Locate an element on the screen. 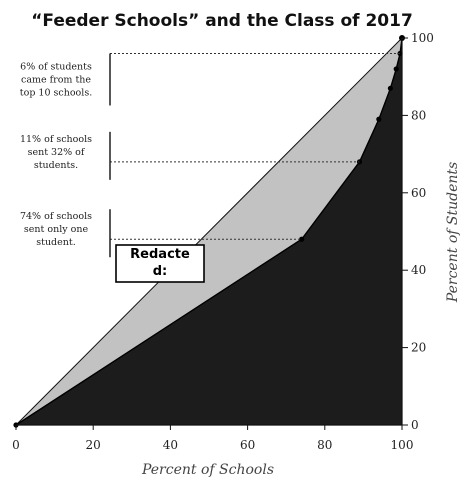  annotation-text: students. is located at coordinates (56, 165).